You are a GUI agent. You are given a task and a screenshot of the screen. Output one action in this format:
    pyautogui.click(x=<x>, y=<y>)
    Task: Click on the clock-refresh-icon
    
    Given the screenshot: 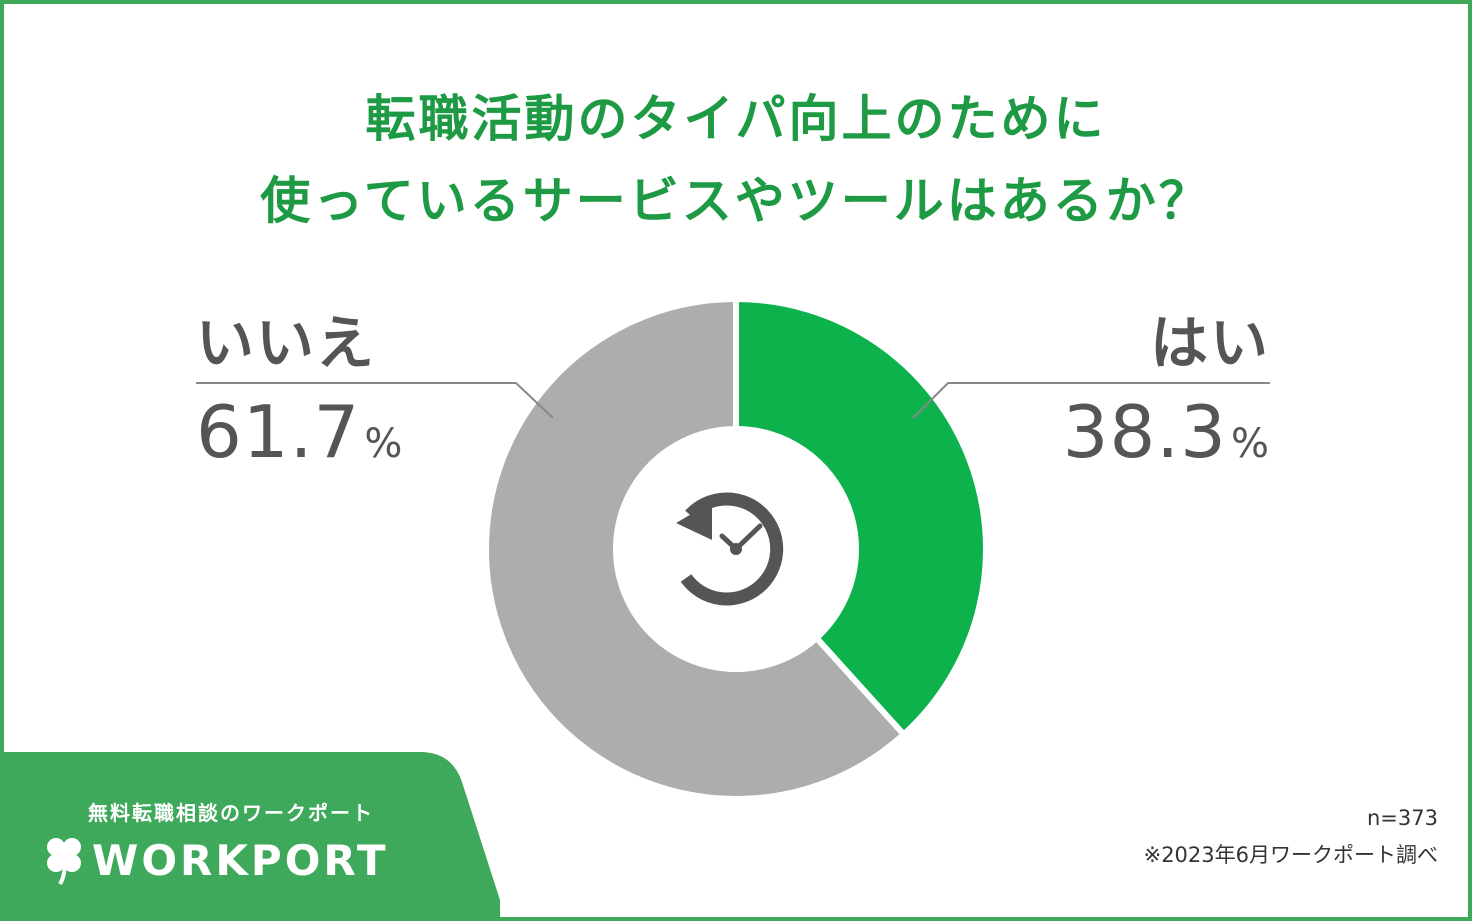 What is the action you would take?
    pyautogui.click(x=730, y=549)
    